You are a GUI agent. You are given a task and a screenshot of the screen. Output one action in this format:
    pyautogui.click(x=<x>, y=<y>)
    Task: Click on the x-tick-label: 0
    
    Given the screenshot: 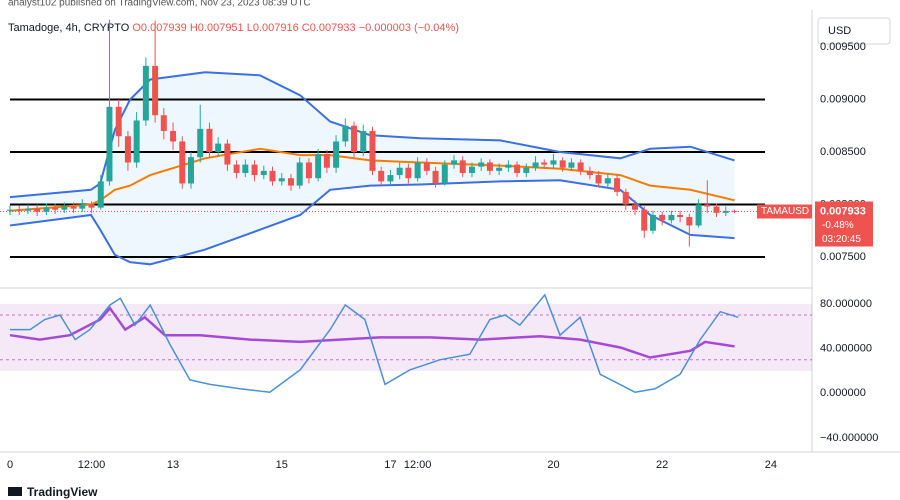 What is the action you would take?
    pyautogui.click(x=10, y=465)
    